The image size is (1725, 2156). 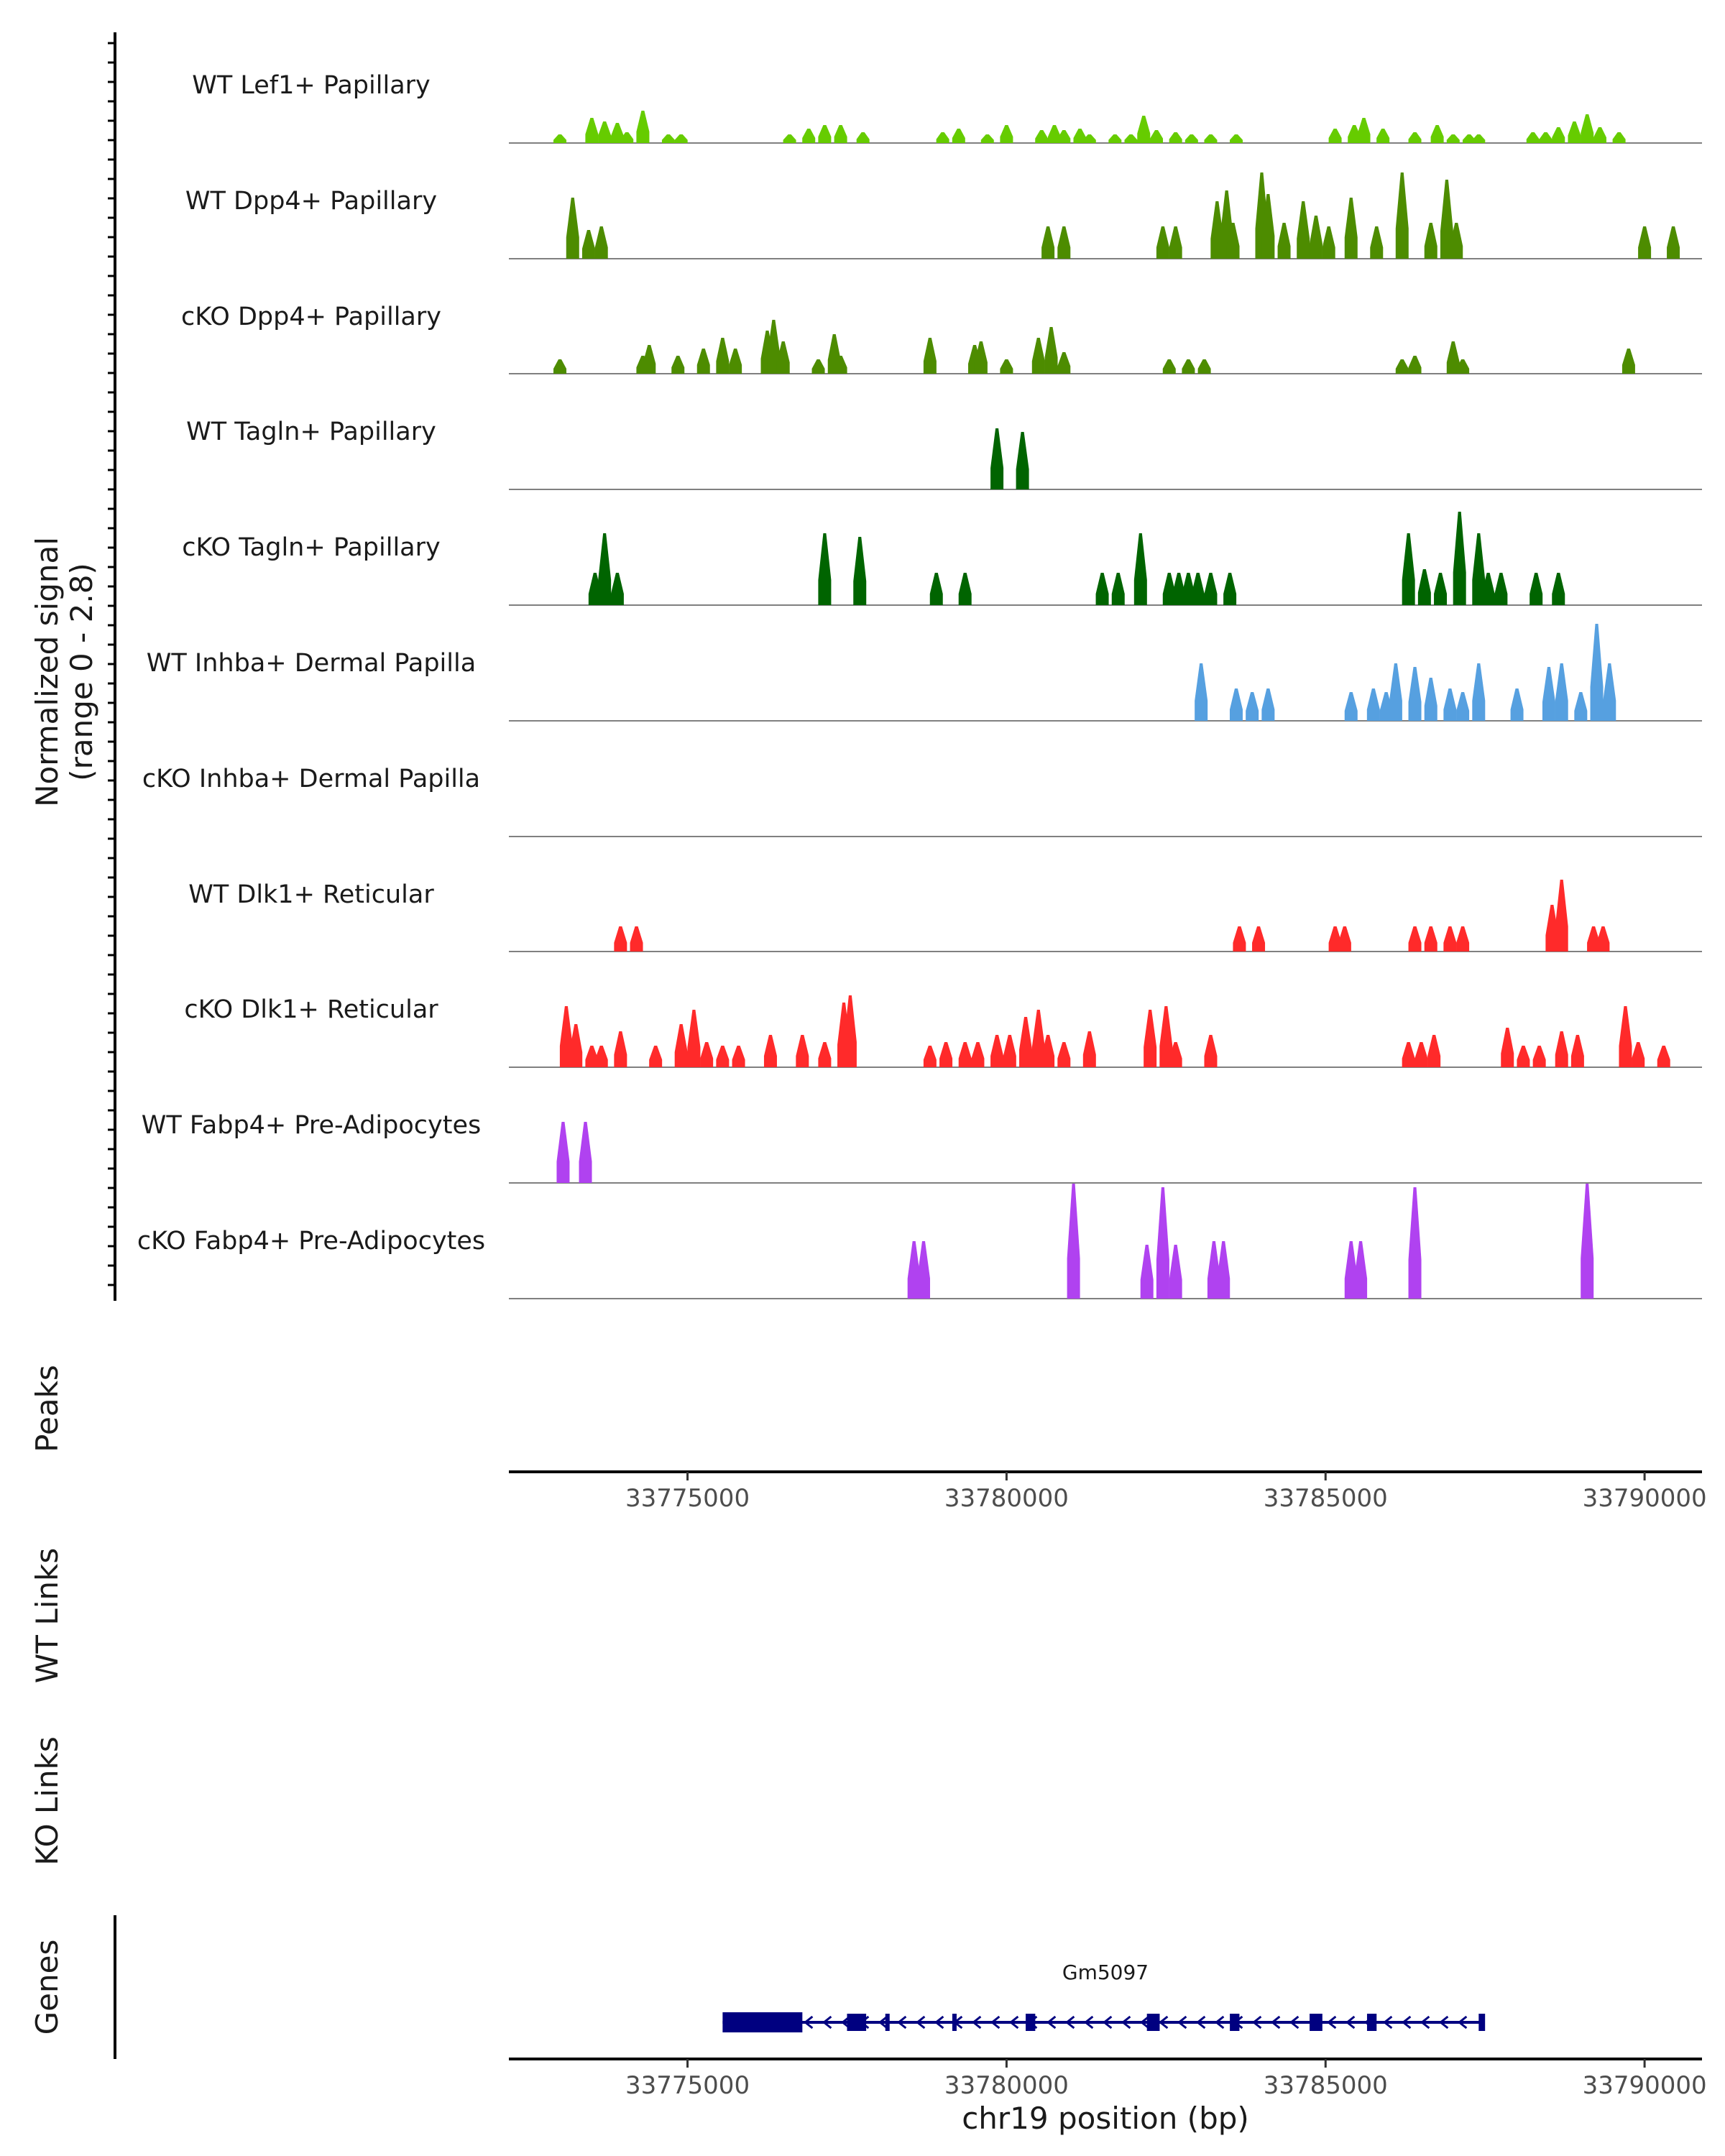 What do you see at coordinates (311, 1241) in the screenshot?
I see `track-label: cKO Fabp4+ Pre-Adipocytes` at bounding box center [311, 1241].